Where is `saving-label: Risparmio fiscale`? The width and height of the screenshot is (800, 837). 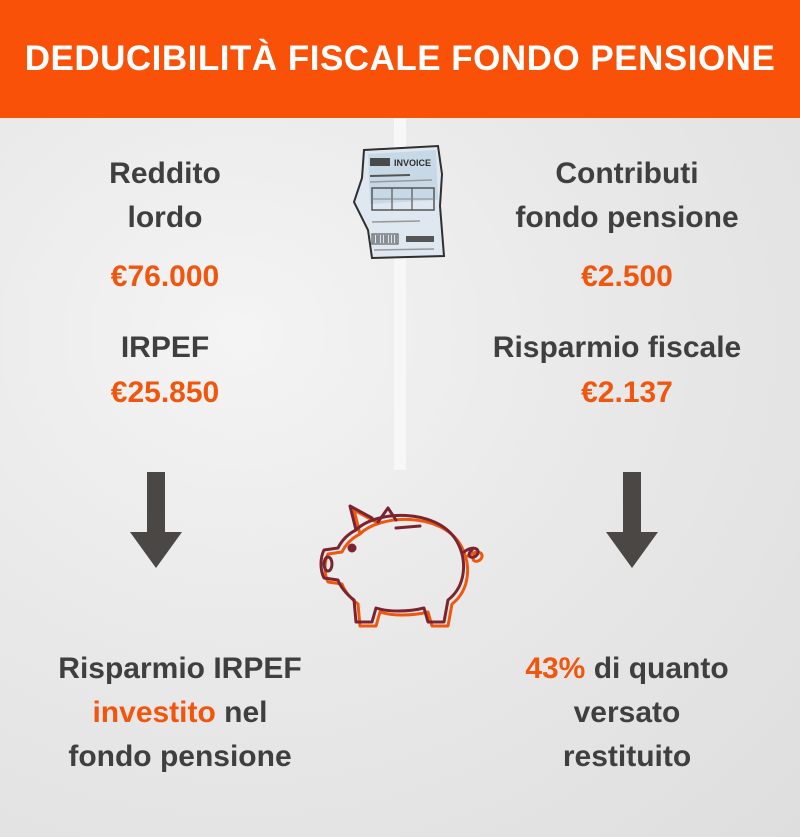 saving-label: Risparmio fiscale is located at coordinates (617, 347).